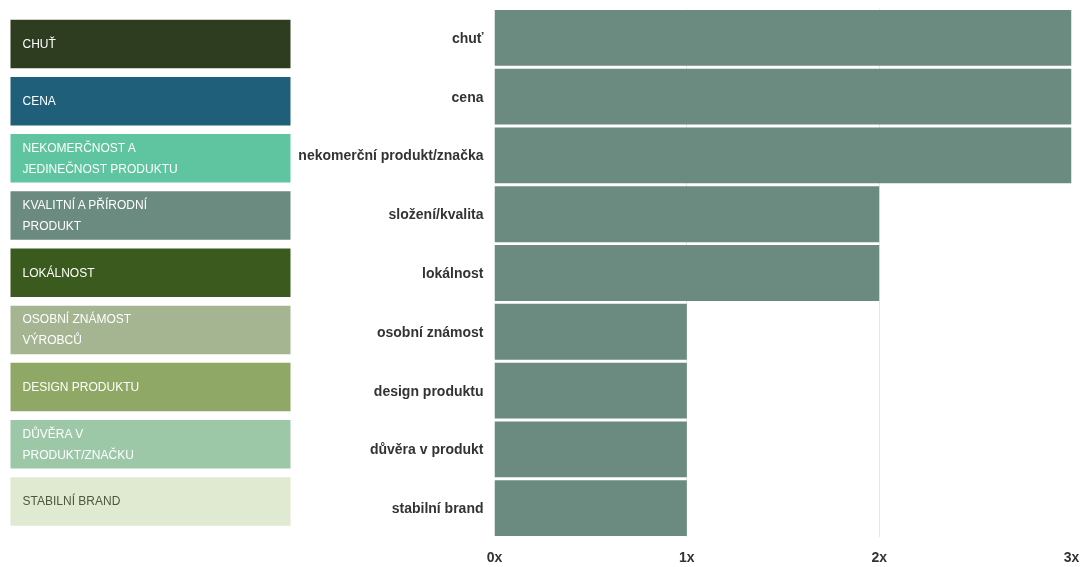 The height and width of the screenshot is (567, 1086). What do you see at coordinates (430, 331) in the screenshot?
I see `y-tick-label: osobní známost` at bounding box center [430, 331].